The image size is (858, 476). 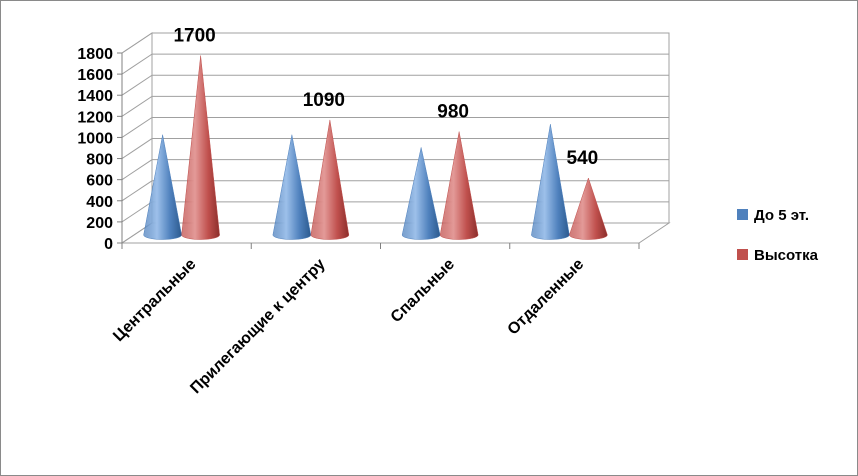 I want to click on category-label: Отдаленные, so click(x=546, y=297).